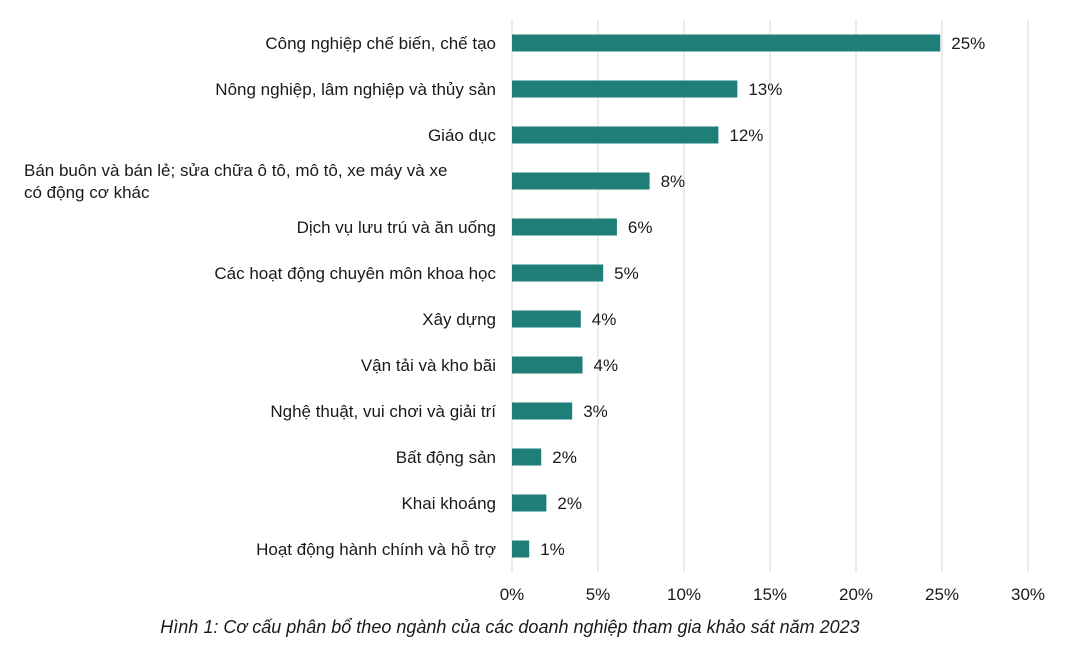  What do you see at coordinates (968, 43) in the screenshot?
I see `data-label: 25%` at bounding box center [968, 43].